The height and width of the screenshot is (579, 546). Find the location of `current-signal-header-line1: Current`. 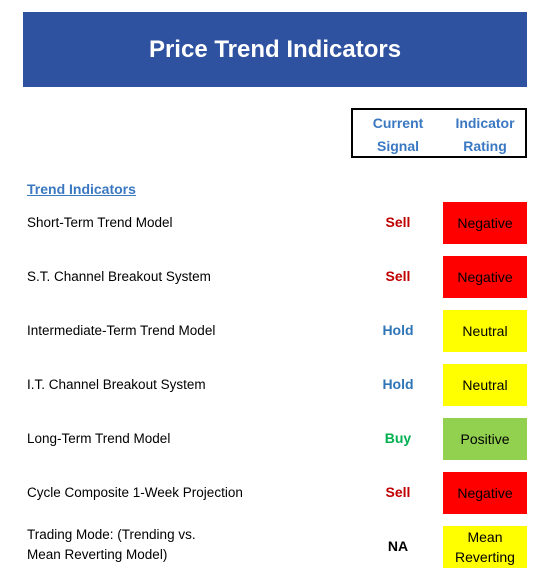

current-signal-header-line1: Current is located at coordinates (398, 123).